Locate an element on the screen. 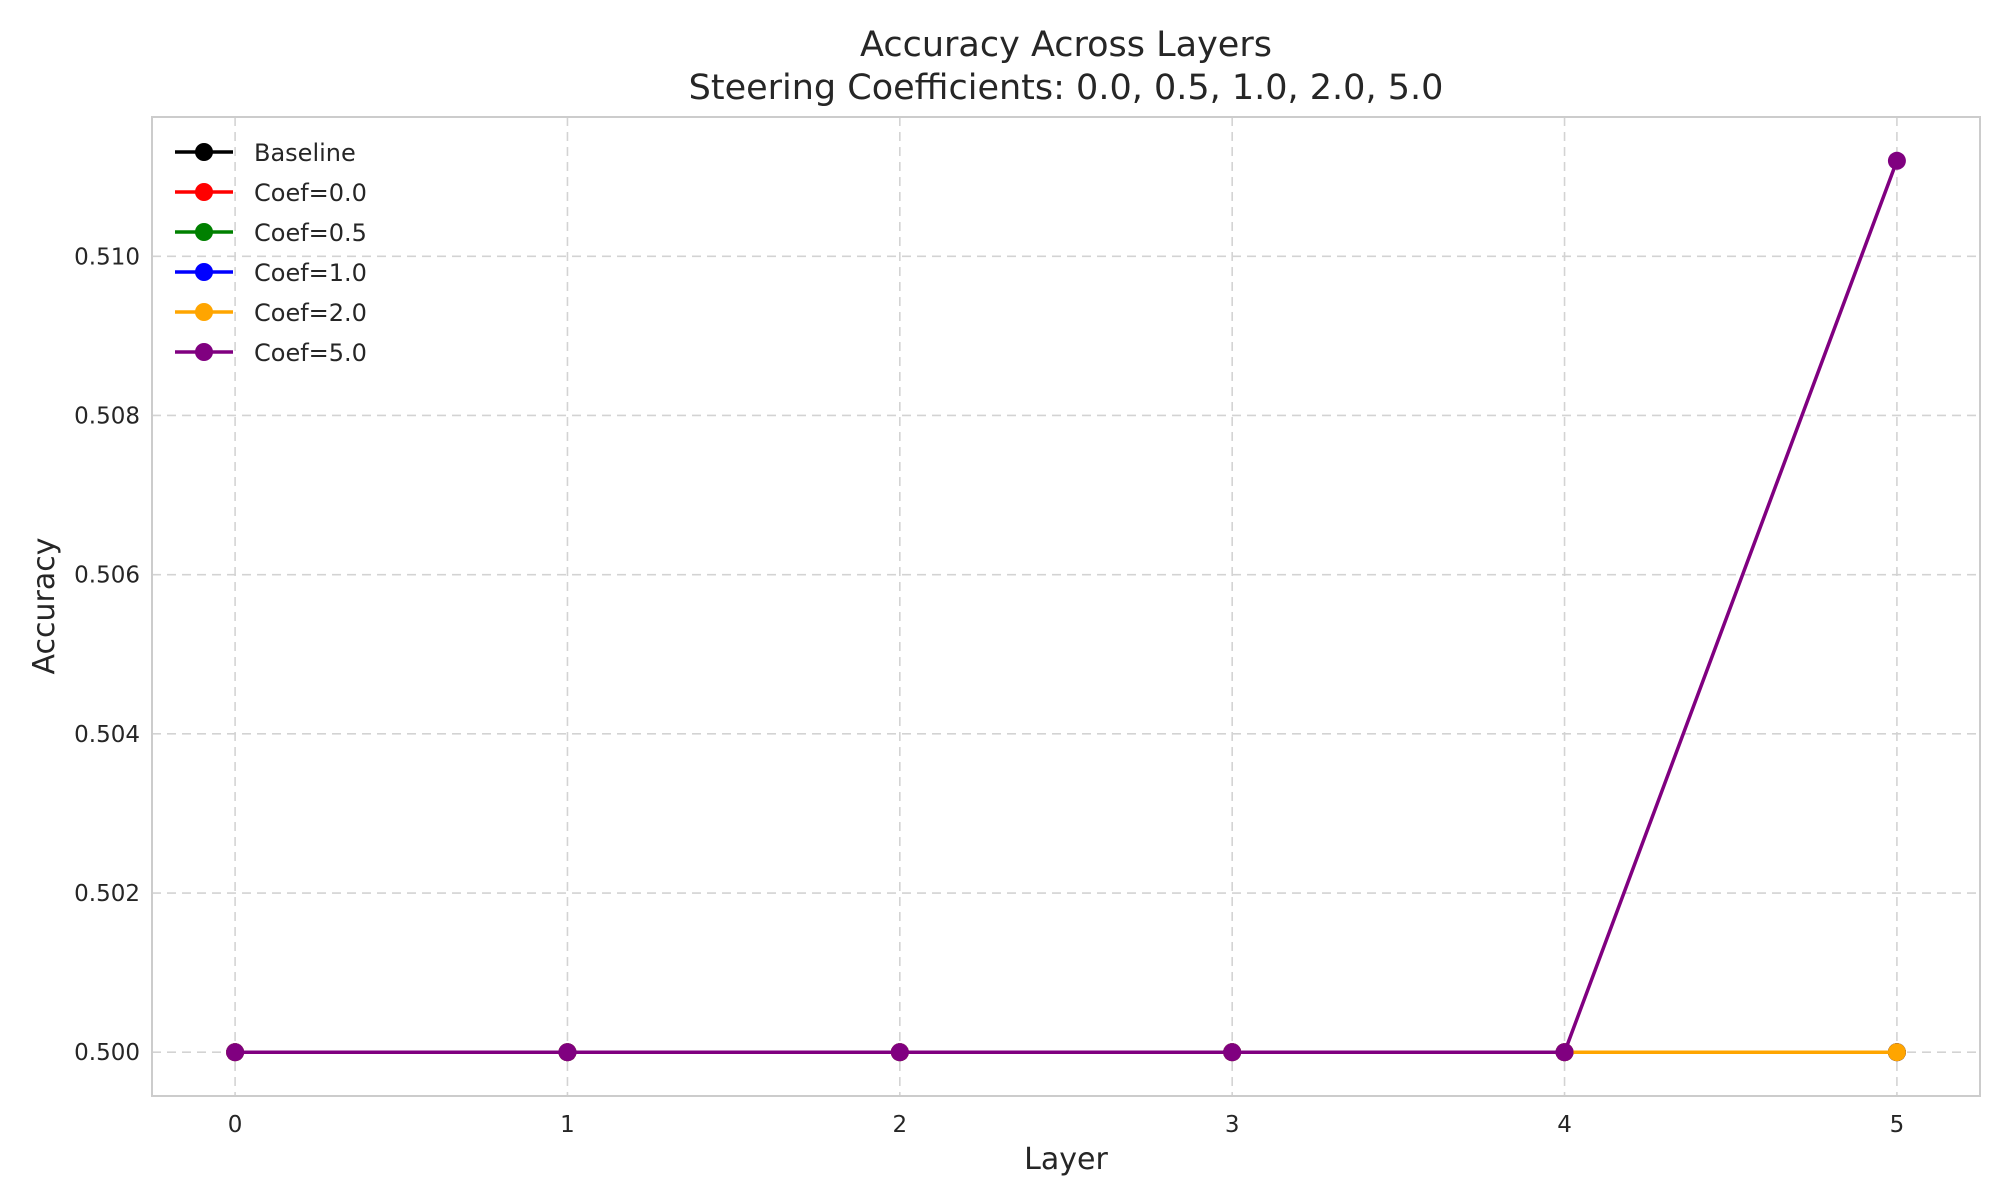 The image size is (2000, 1200). y-tick-label: 0.508 is located at coordinates (107, 416).